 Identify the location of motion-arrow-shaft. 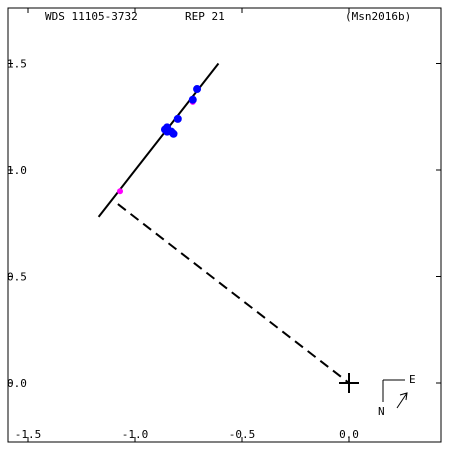
(402, 400).